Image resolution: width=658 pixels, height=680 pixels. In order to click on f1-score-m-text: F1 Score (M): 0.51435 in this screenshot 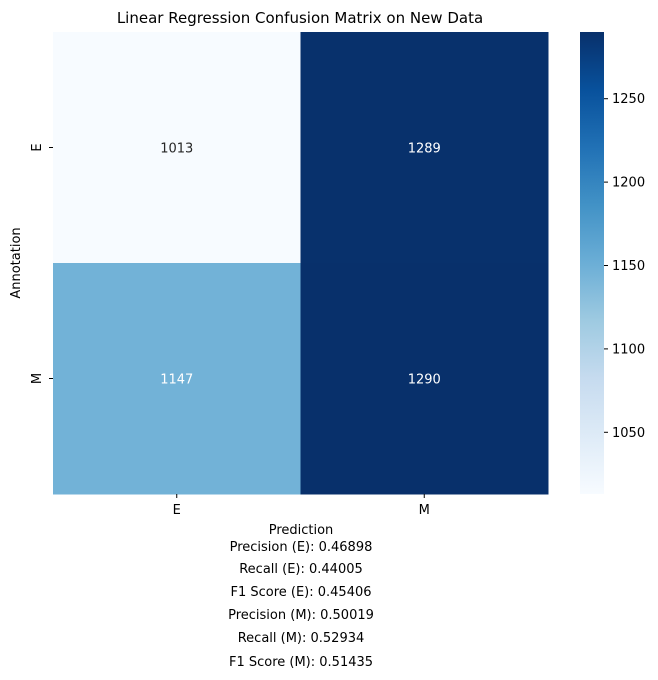, I will do `click(301, 662)`.